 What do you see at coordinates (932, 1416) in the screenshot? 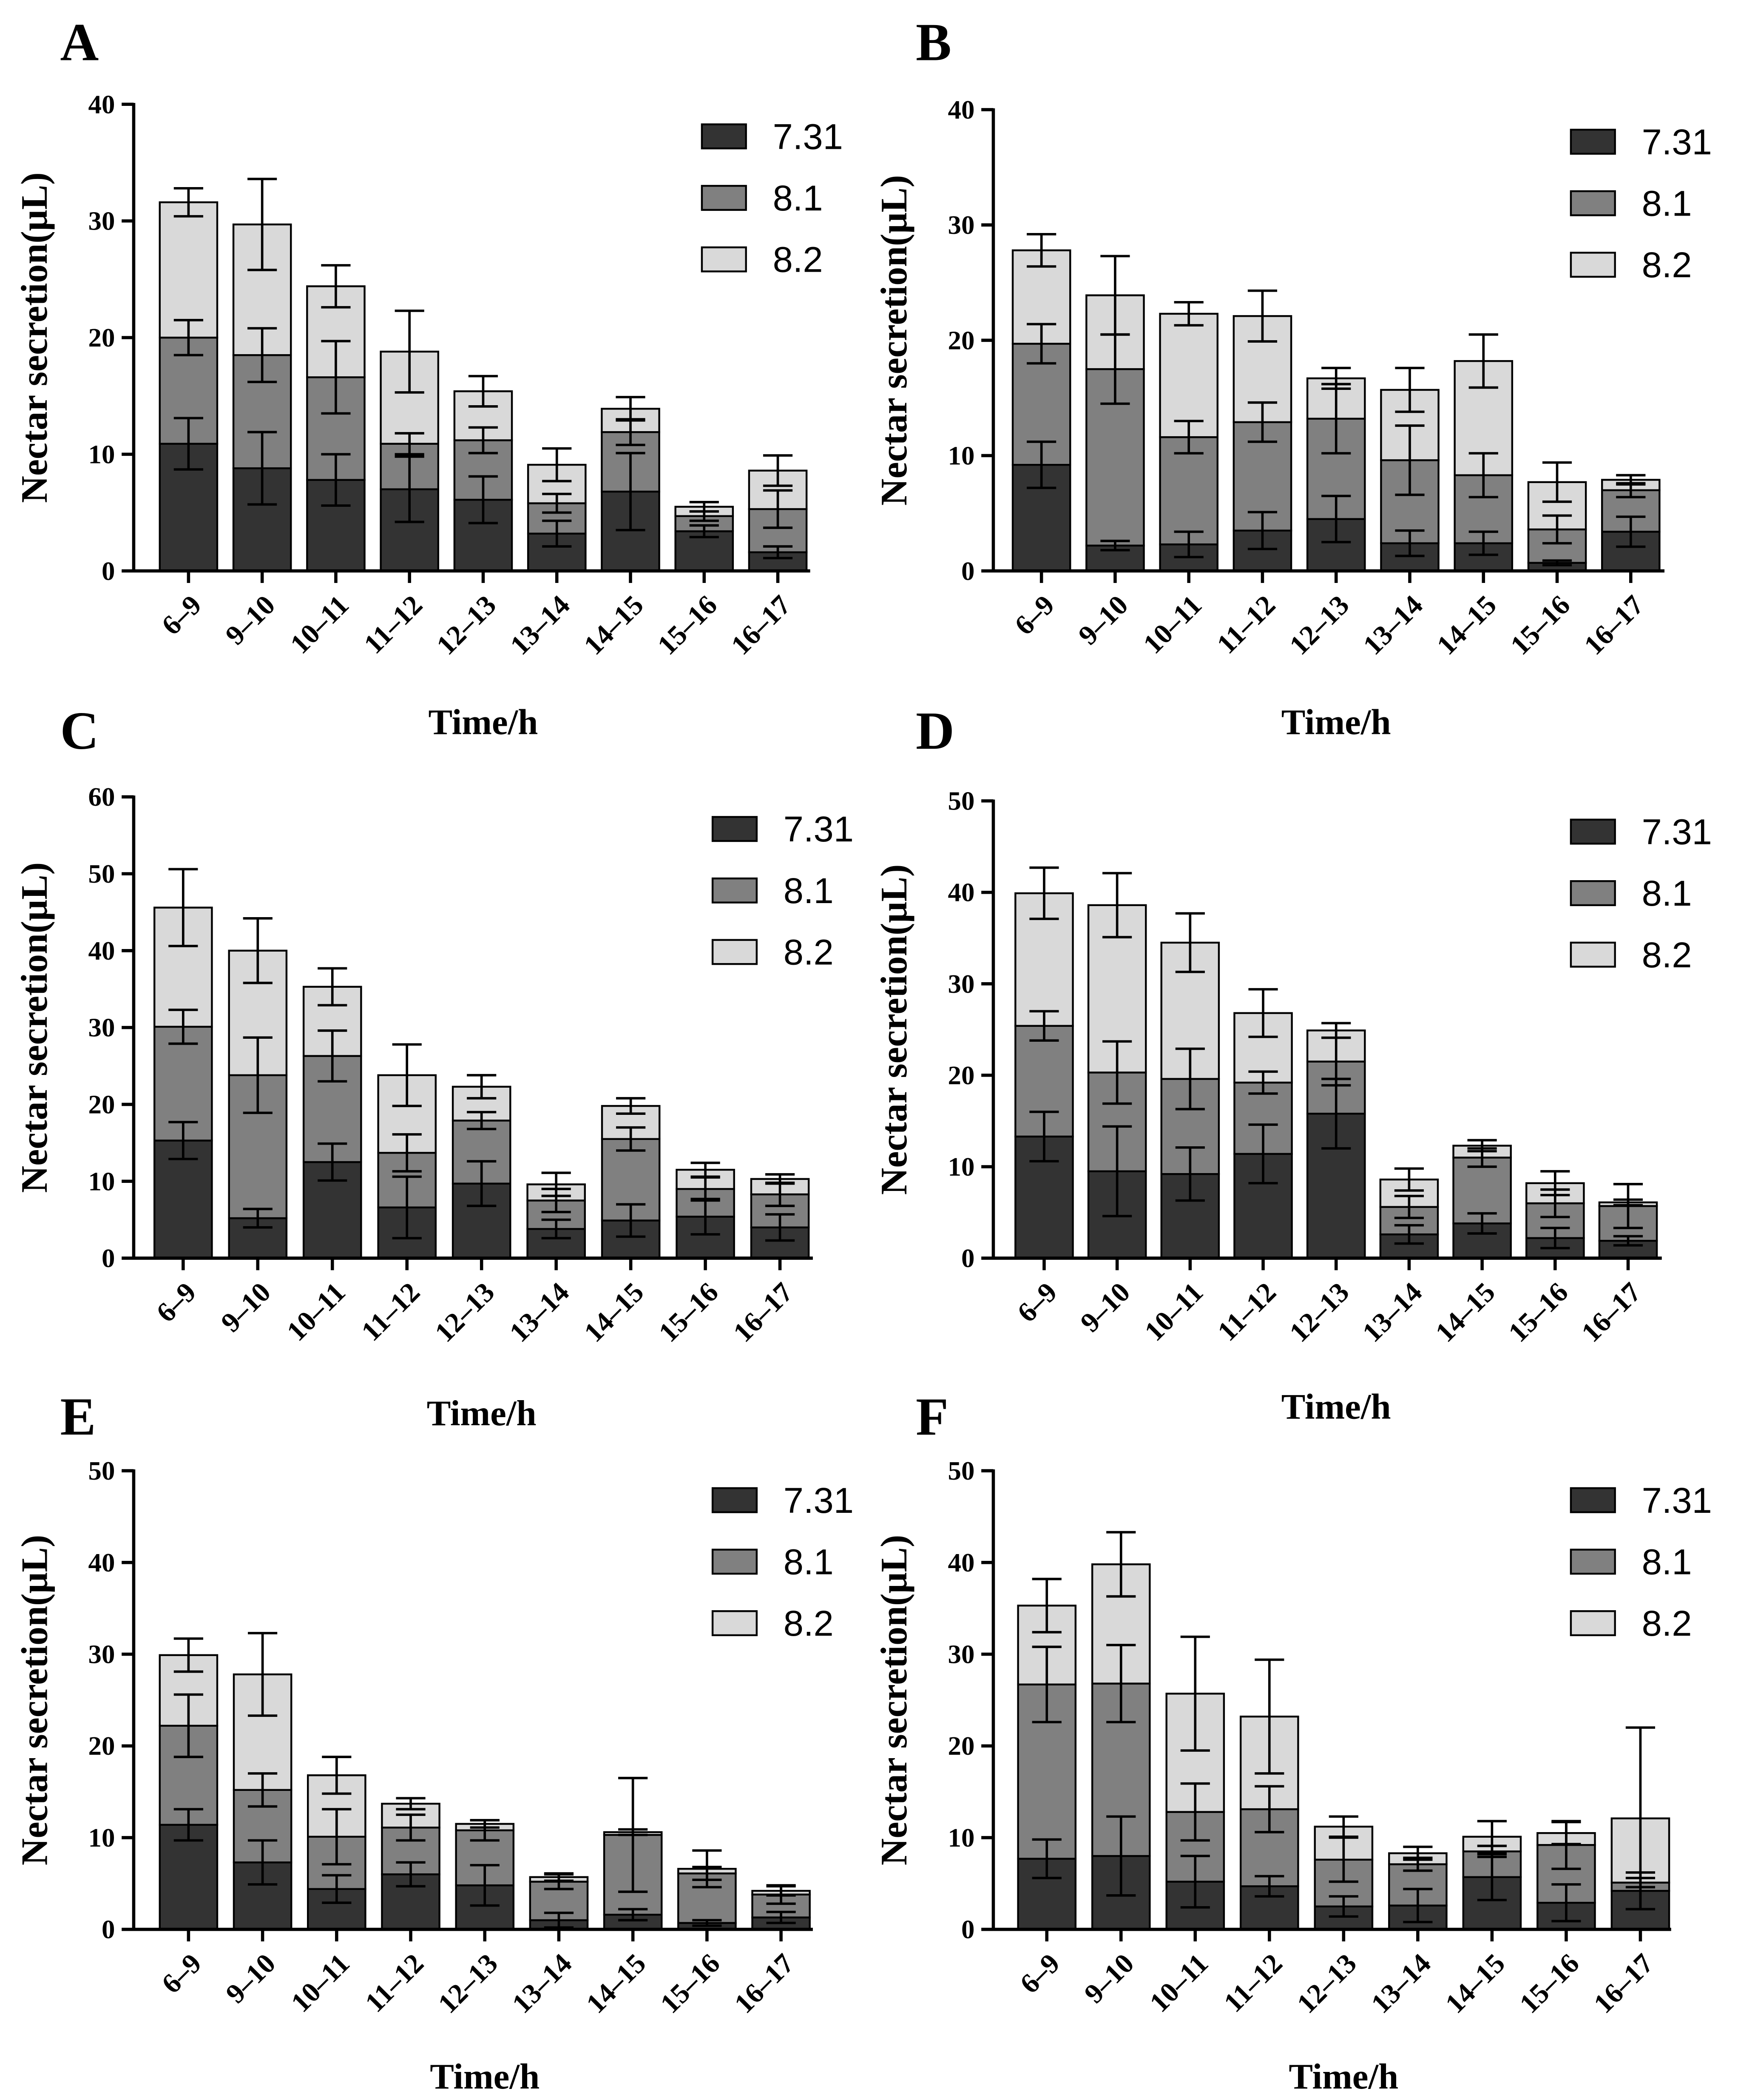
I see `panel-letter: F` at bounding box center [932, 1416].